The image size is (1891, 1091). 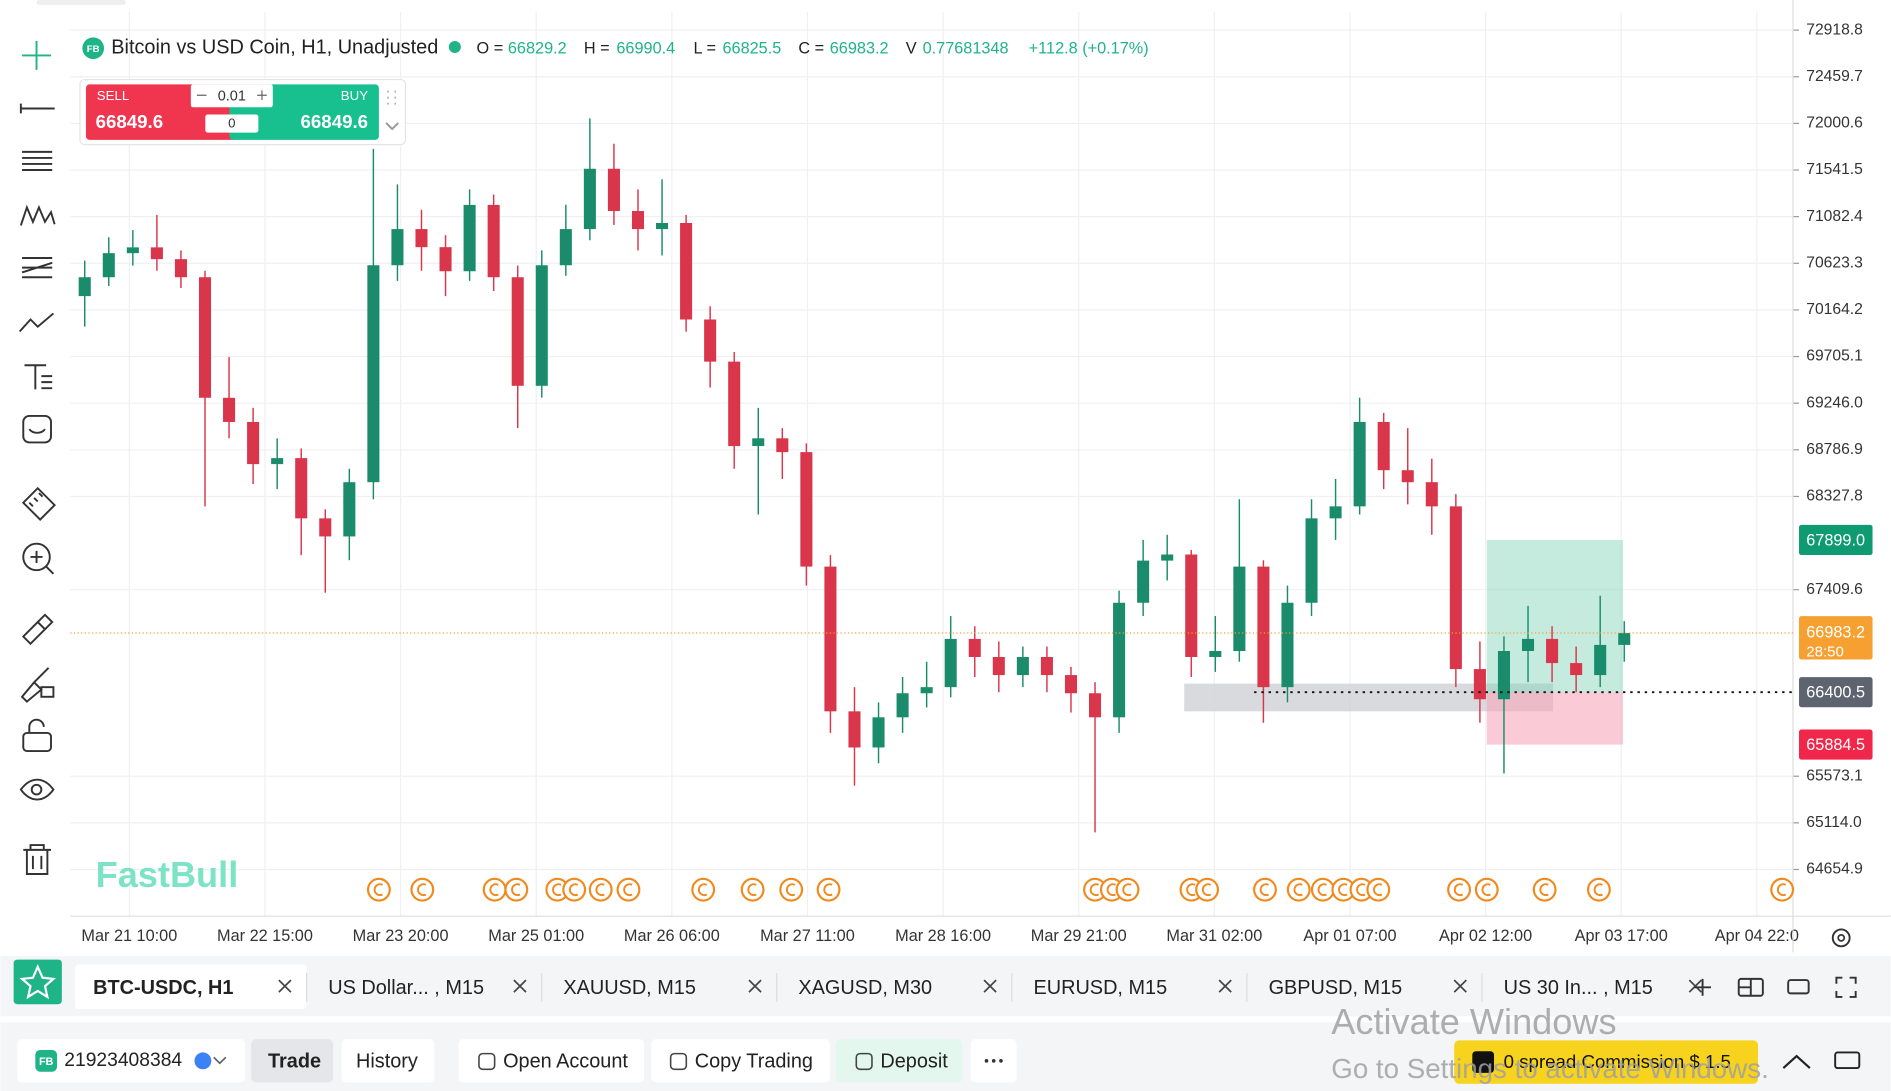 What do you see at coordinates (37, 160) in the screenshot?
I see `fib-tool` at bounding box center [37, 160].